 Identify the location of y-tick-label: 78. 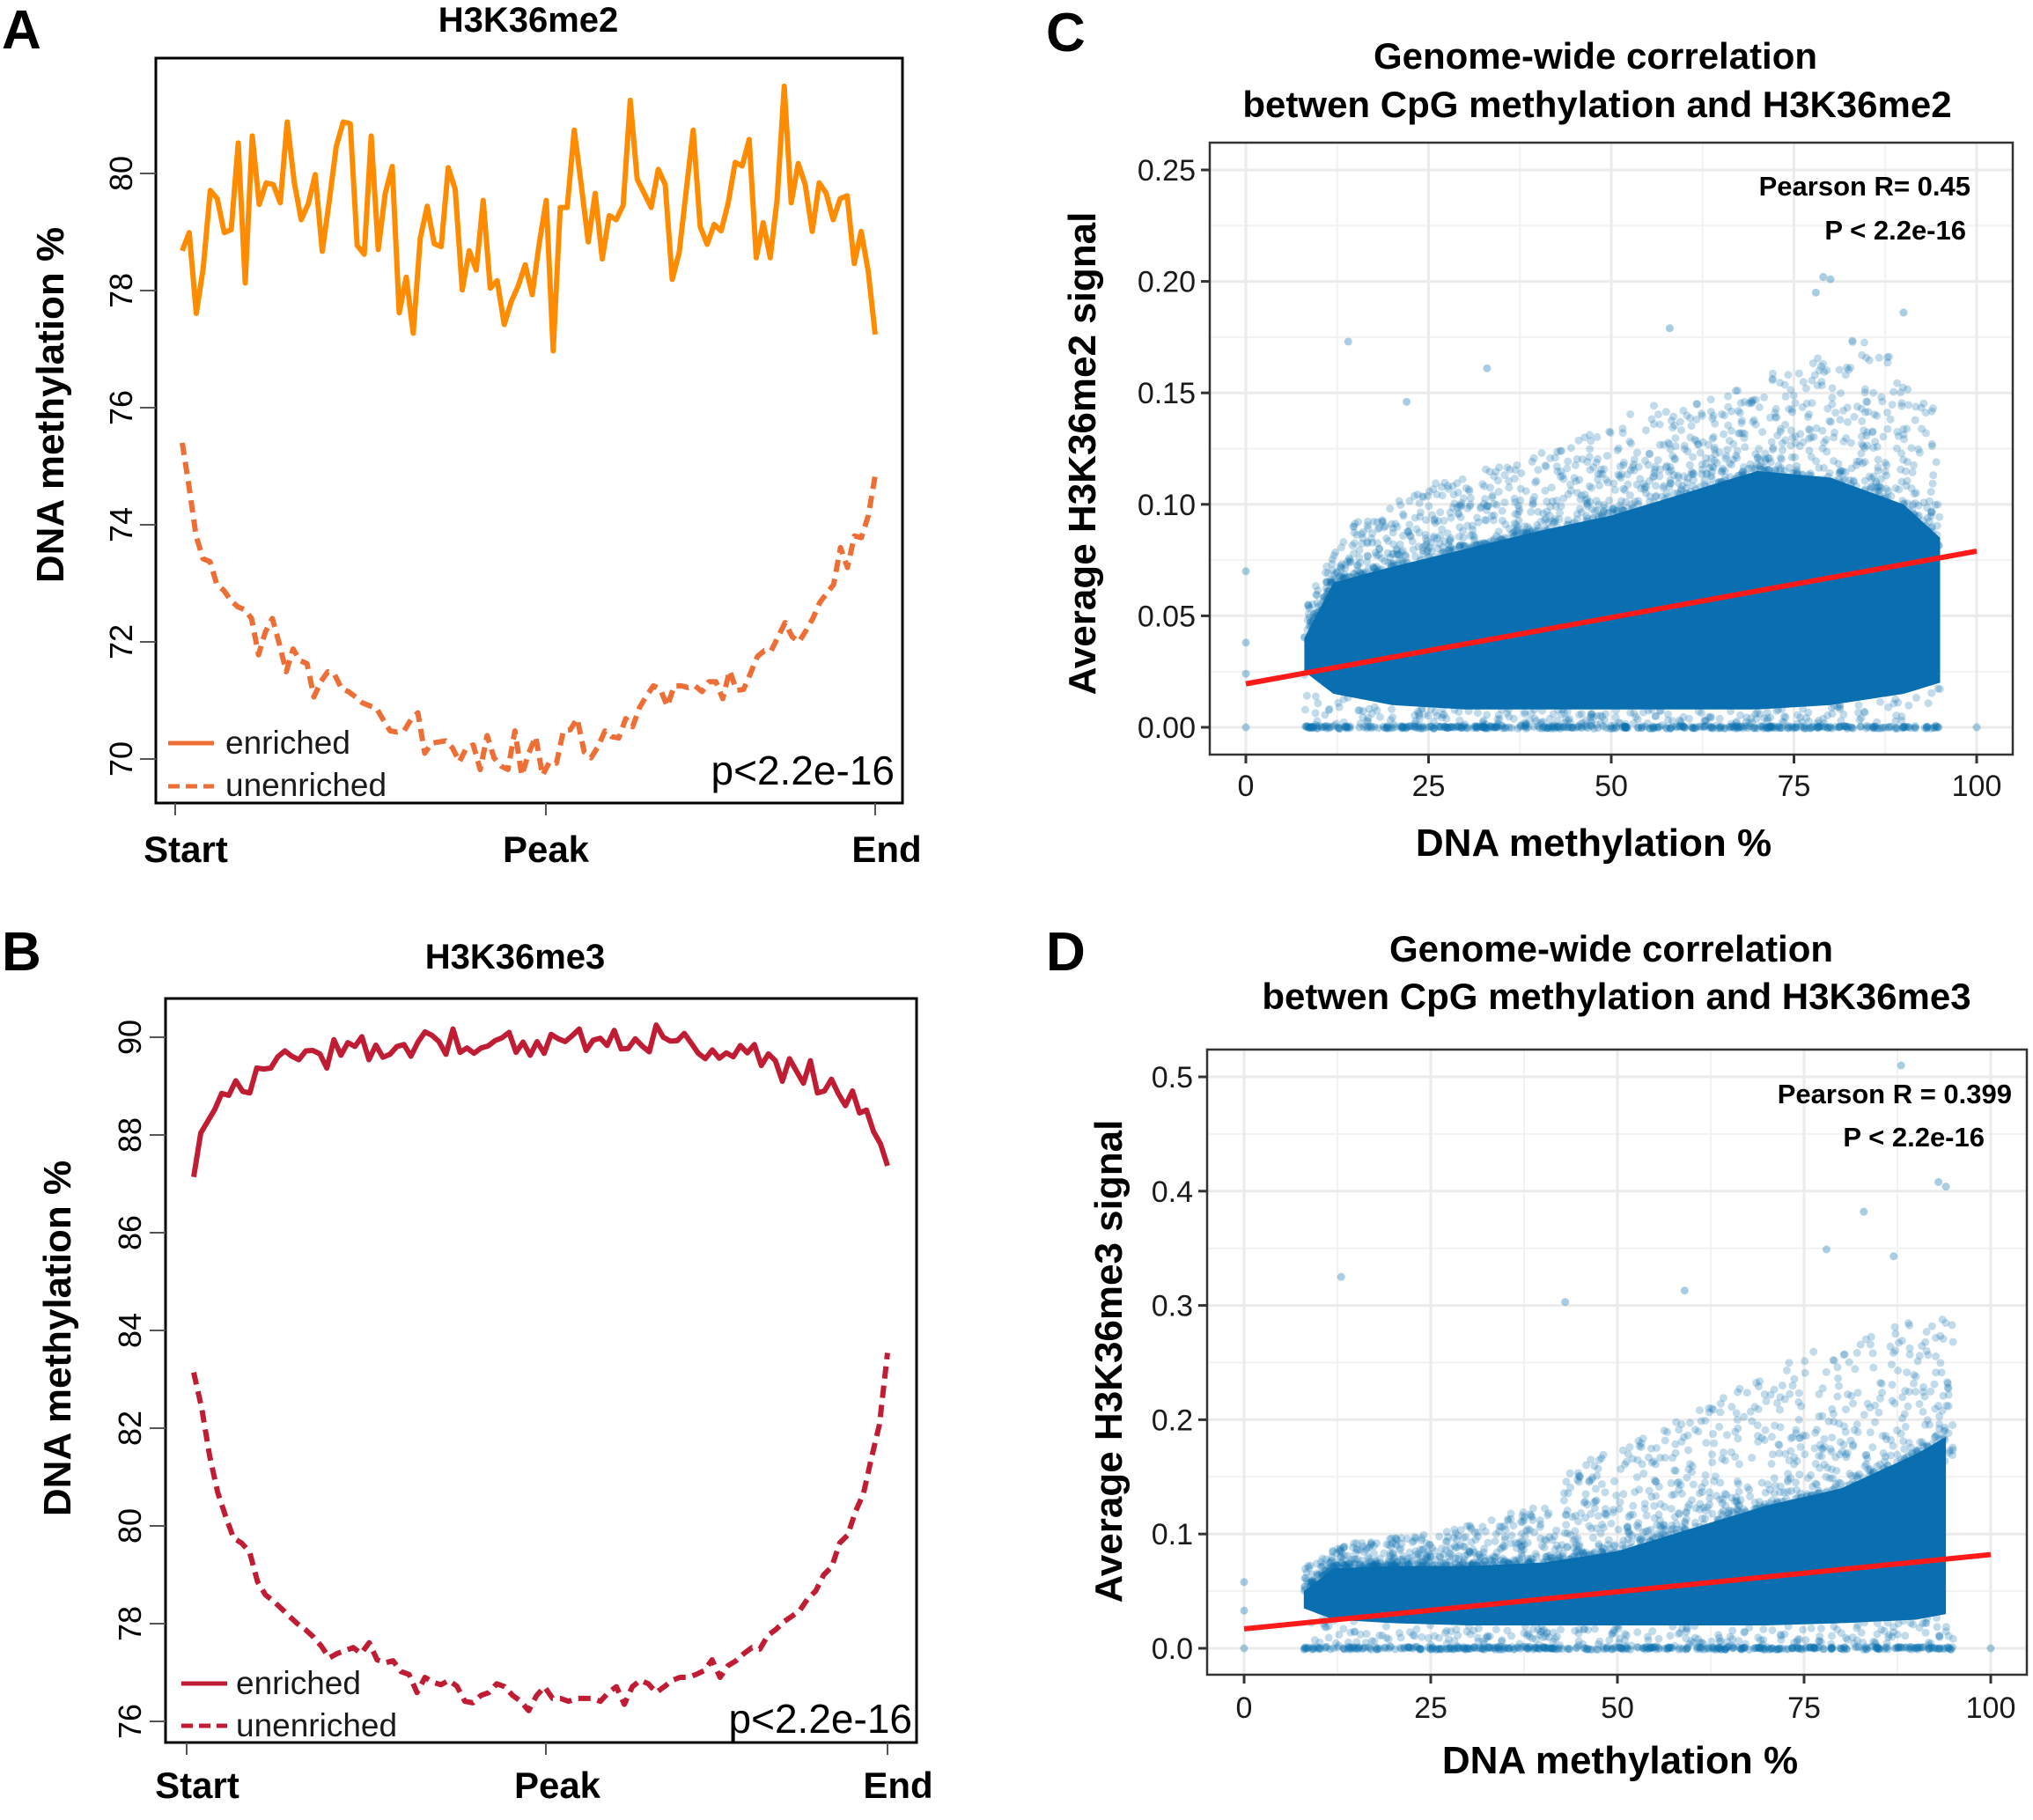
(130, 1623).